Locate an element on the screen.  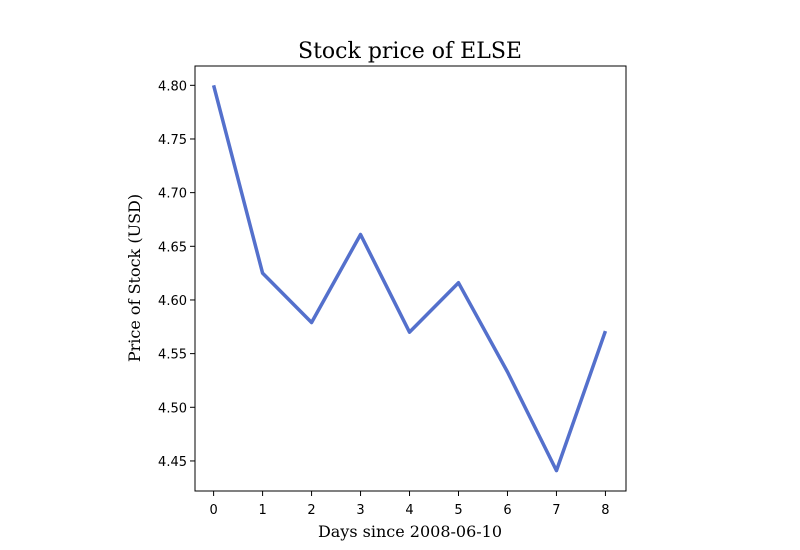
y-tick-label: 4.55 is located at coordinates (172, 355).